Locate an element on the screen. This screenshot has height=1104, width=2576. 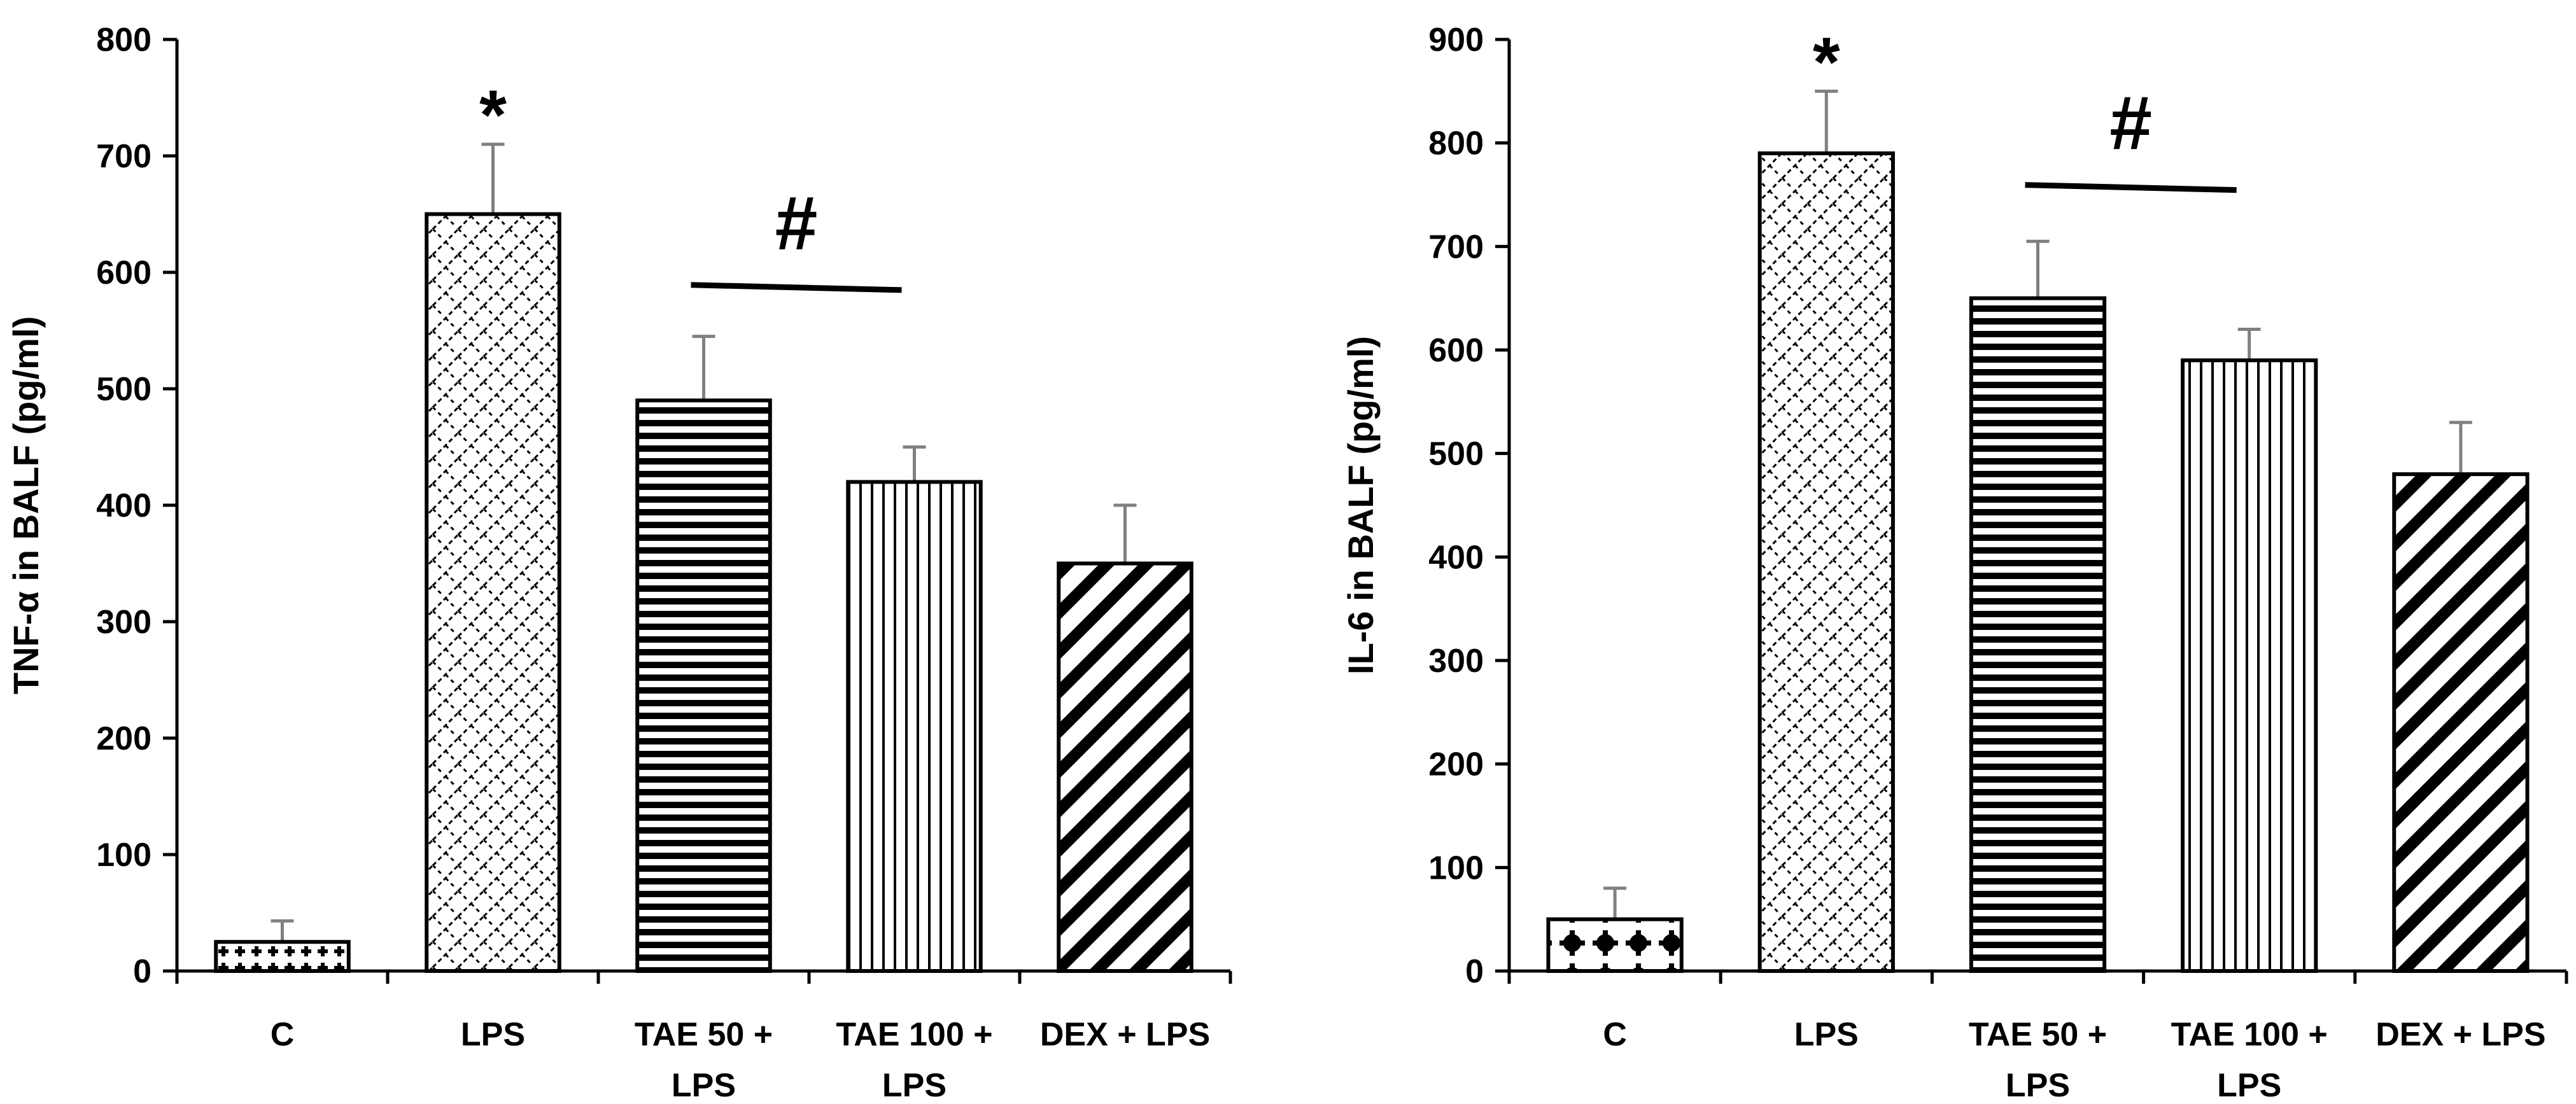
y-tick-label: 900 is located at coordinates (1456, 40).